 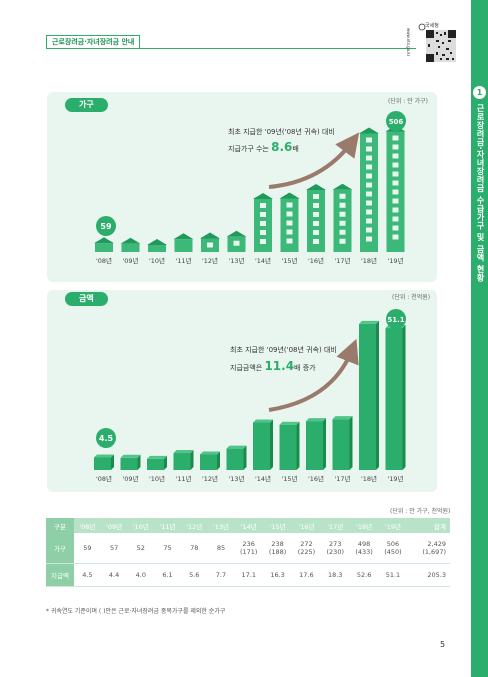 I want to click on table-header-cell: '12년, so click(x=194, y=525).